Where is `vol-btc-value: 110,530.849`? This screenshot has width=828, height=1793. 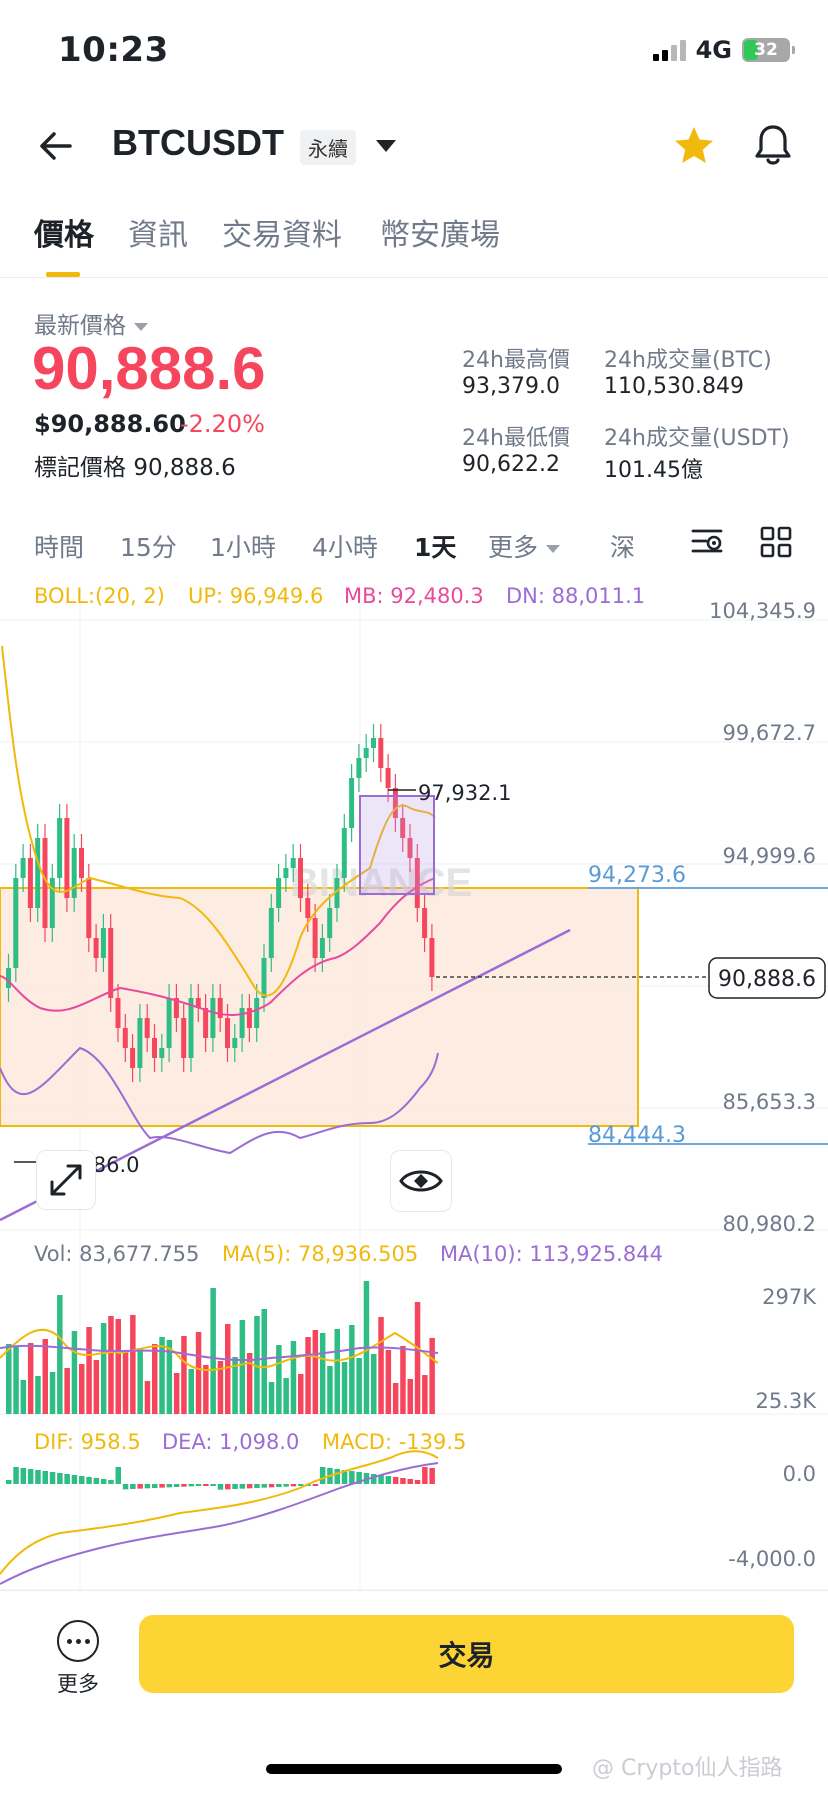
vol-btc-value: 110,530.849 is located at coordinates (674, 386).